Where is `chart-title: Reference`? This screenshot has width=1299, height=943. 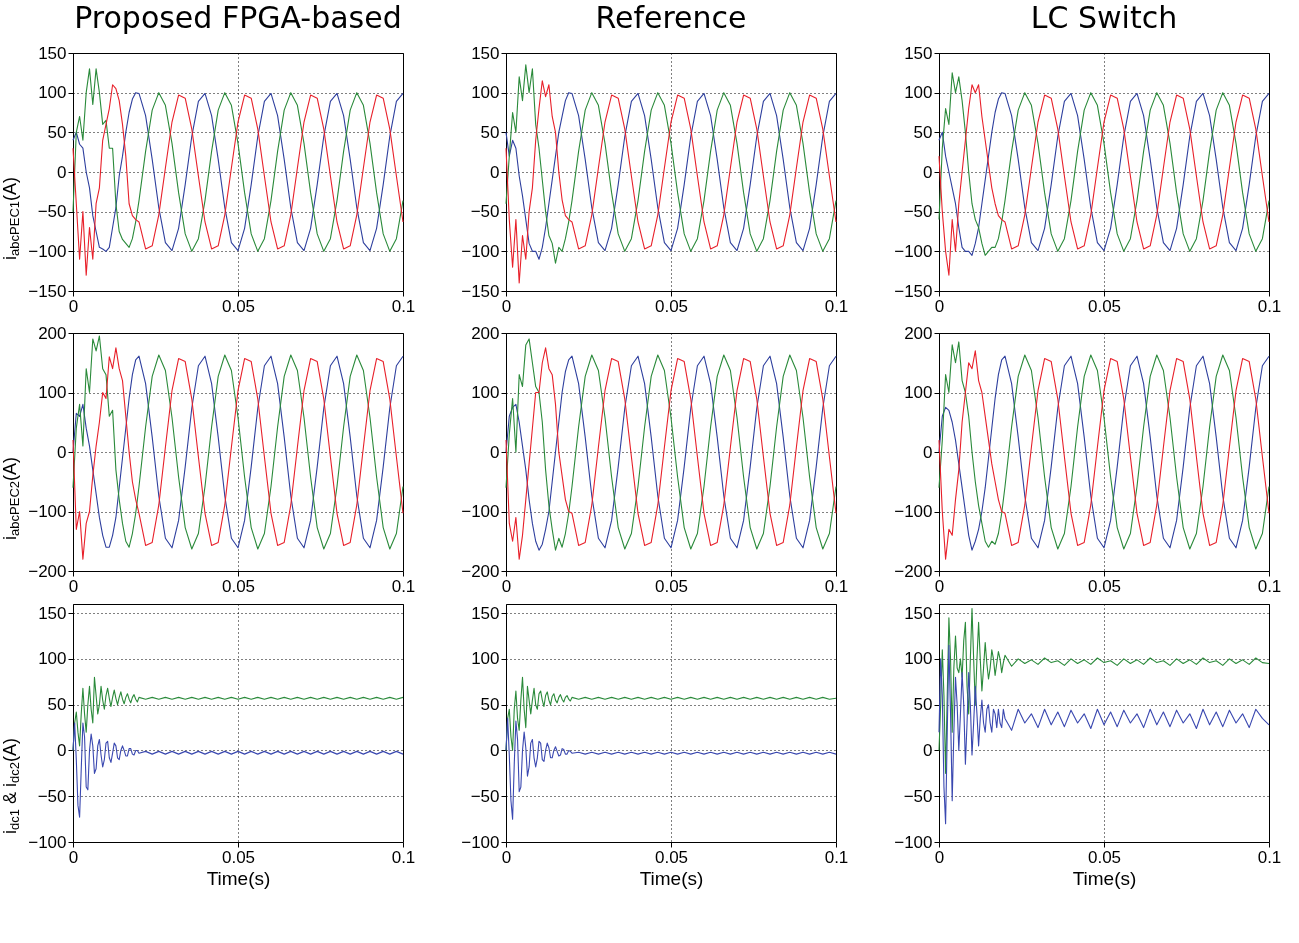 chart-title: Reference is located at coordinates (671, 17).